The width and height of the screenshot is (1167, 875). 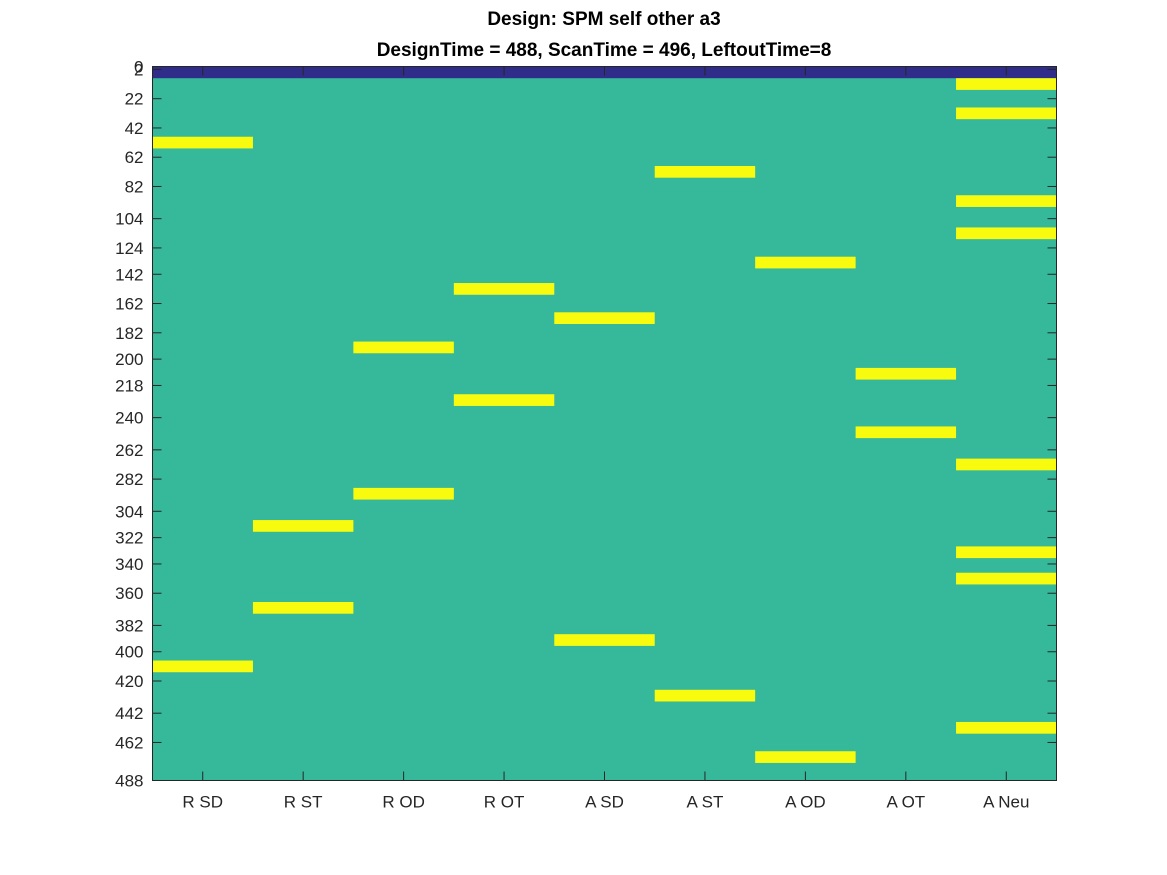 I want to click on y-tick-label: 322, so click(x=129, y=538).